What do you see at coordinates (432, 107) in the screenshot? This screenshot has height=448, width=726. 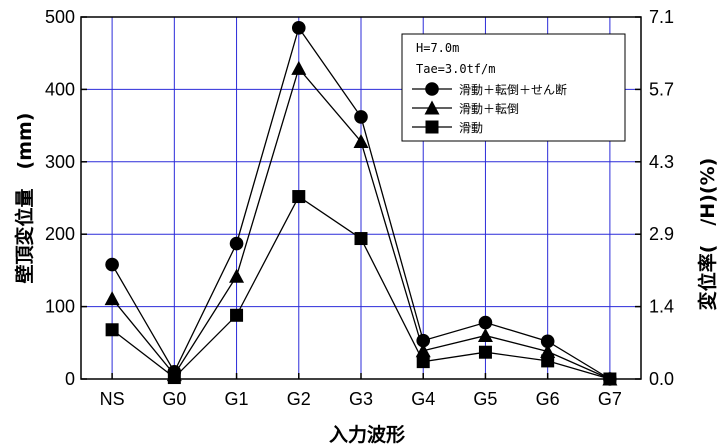 I see `legend-marker-triangle` at bounding box center [432, 107].